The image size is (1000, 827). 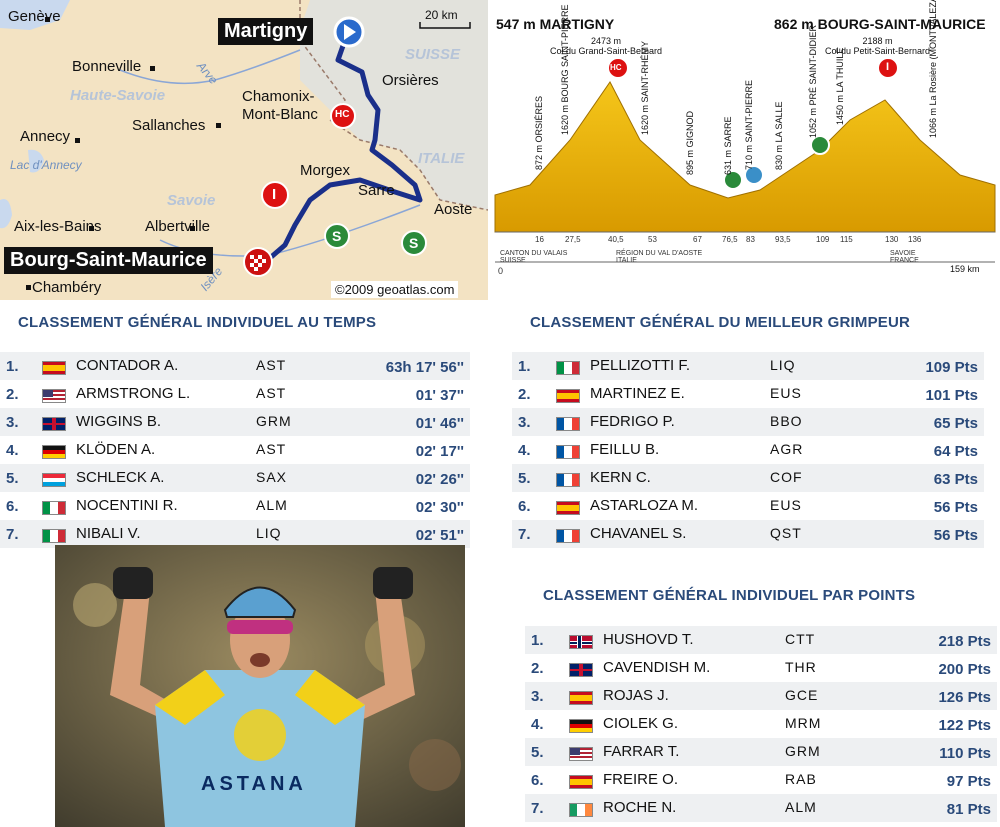 What do you see at coordinates (964, 725) in the screenshot?
I see `value-cell: 122 Pts` at bounding box center [964, 725].